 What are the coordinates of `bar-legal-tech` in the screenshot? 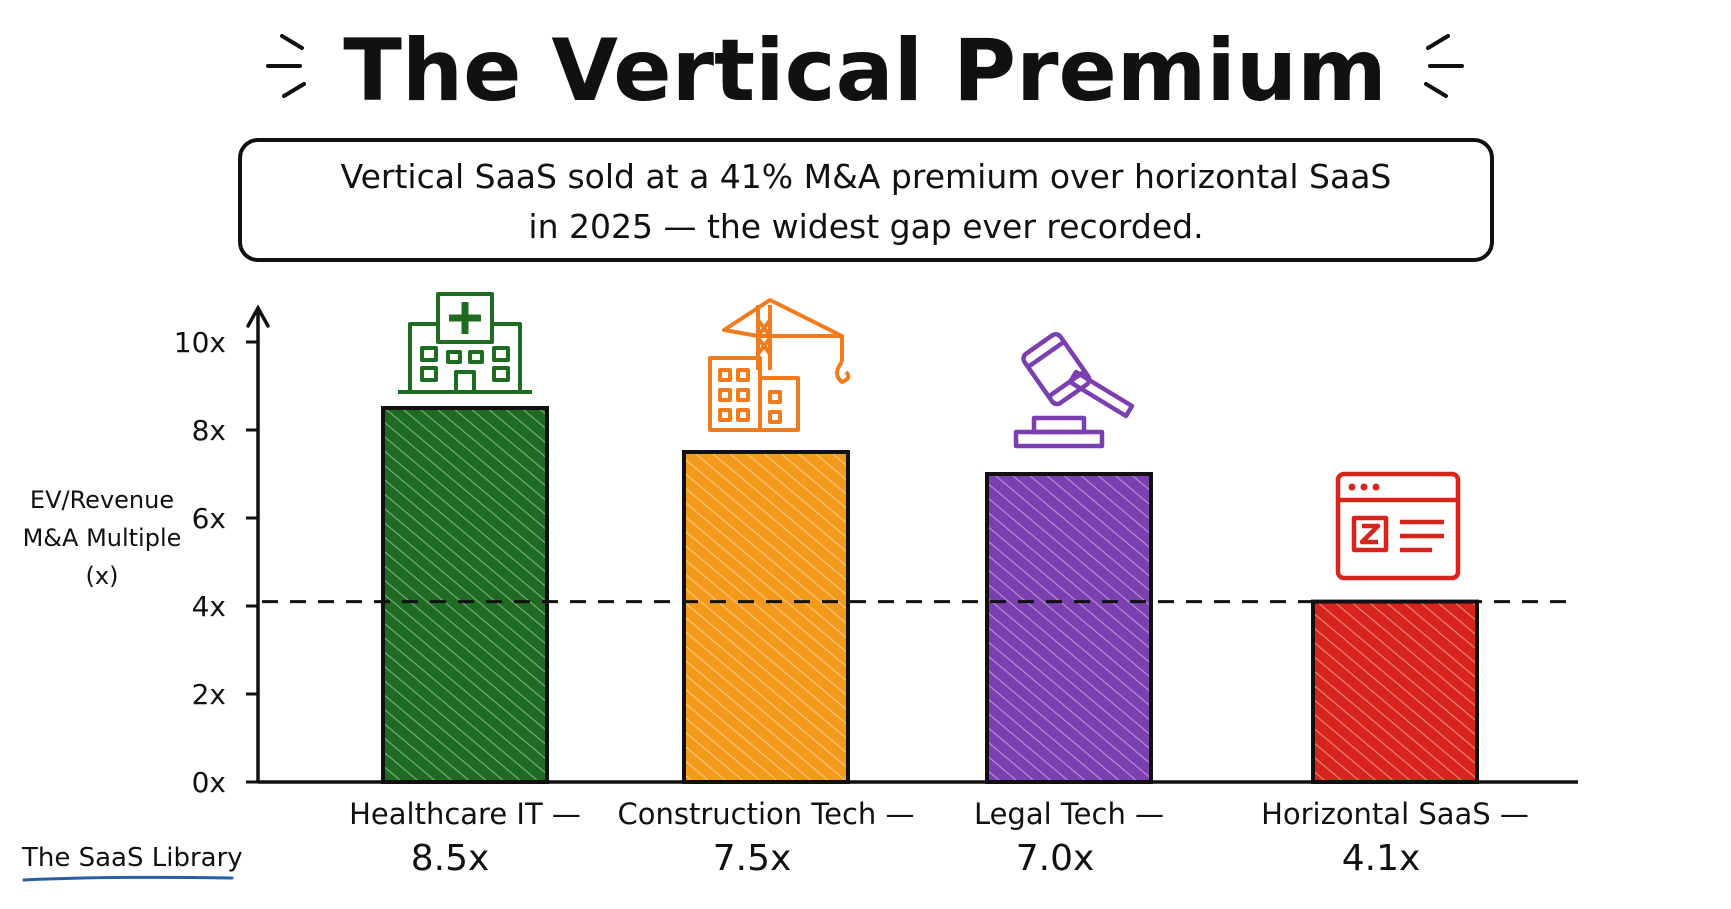 It's located at (1069, 628).